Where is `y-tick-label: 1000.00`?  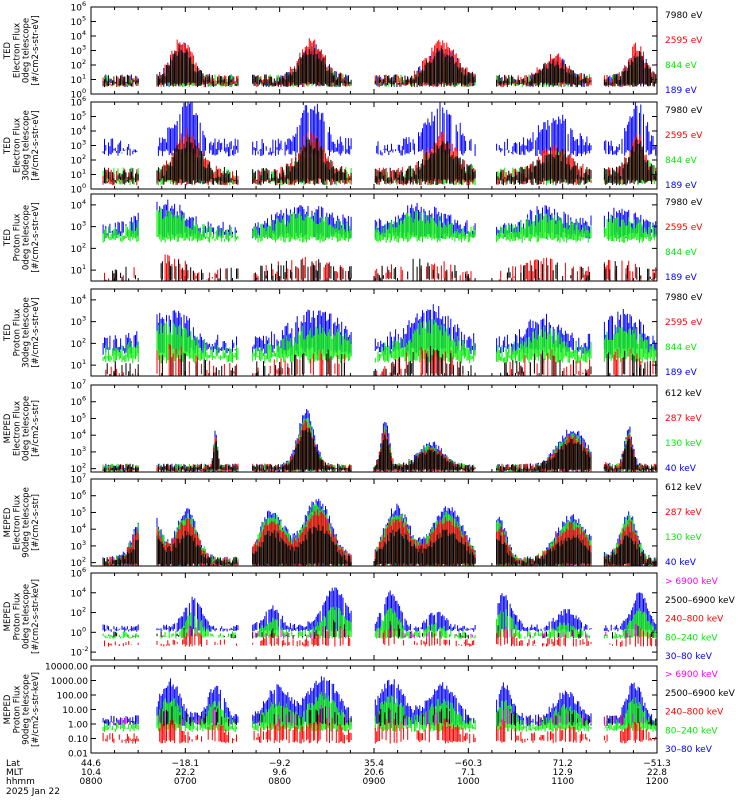 y-tick-label: 1000.00 is located at coordinates (69, 682).